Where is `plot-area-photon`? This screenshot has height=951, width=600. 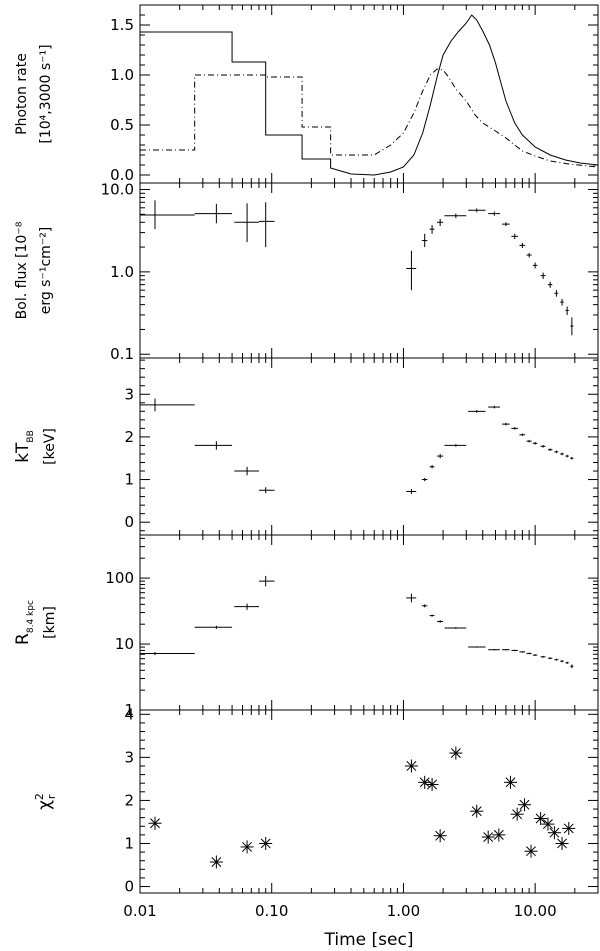
plot-area-photon is located at coordinates (369, 95).